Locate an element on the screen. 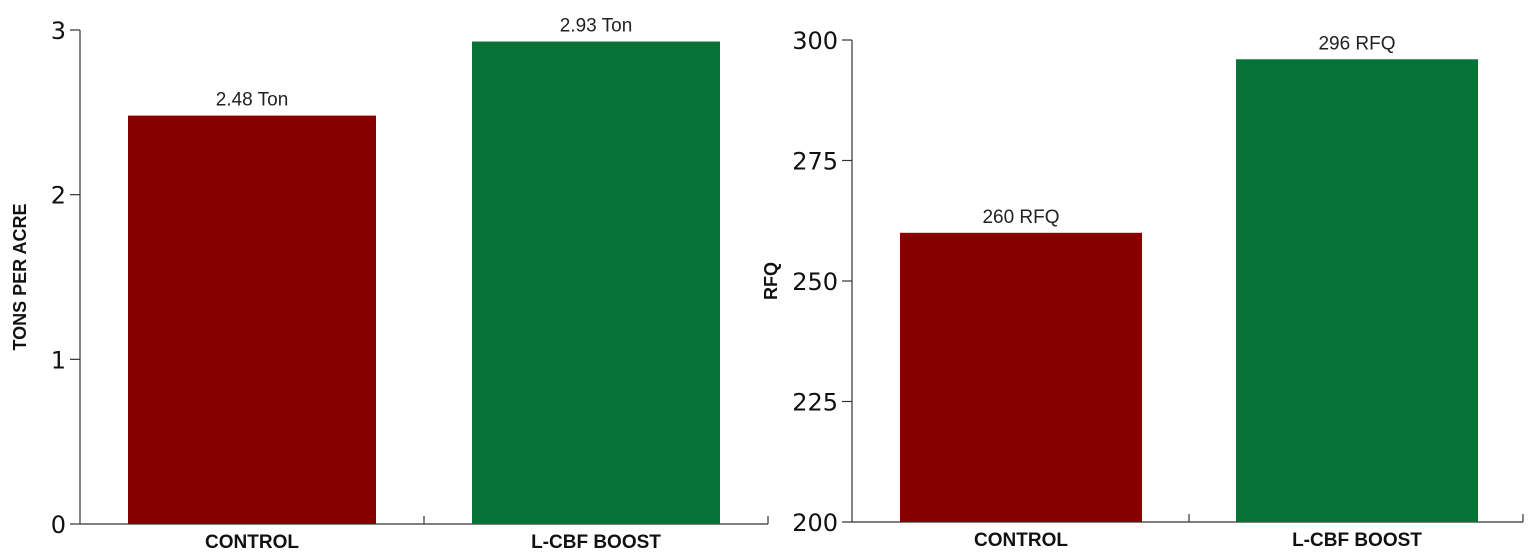 This screenshot has width=1533, height=555. y-tick-label: 1 is located at coordinates (58, 360).